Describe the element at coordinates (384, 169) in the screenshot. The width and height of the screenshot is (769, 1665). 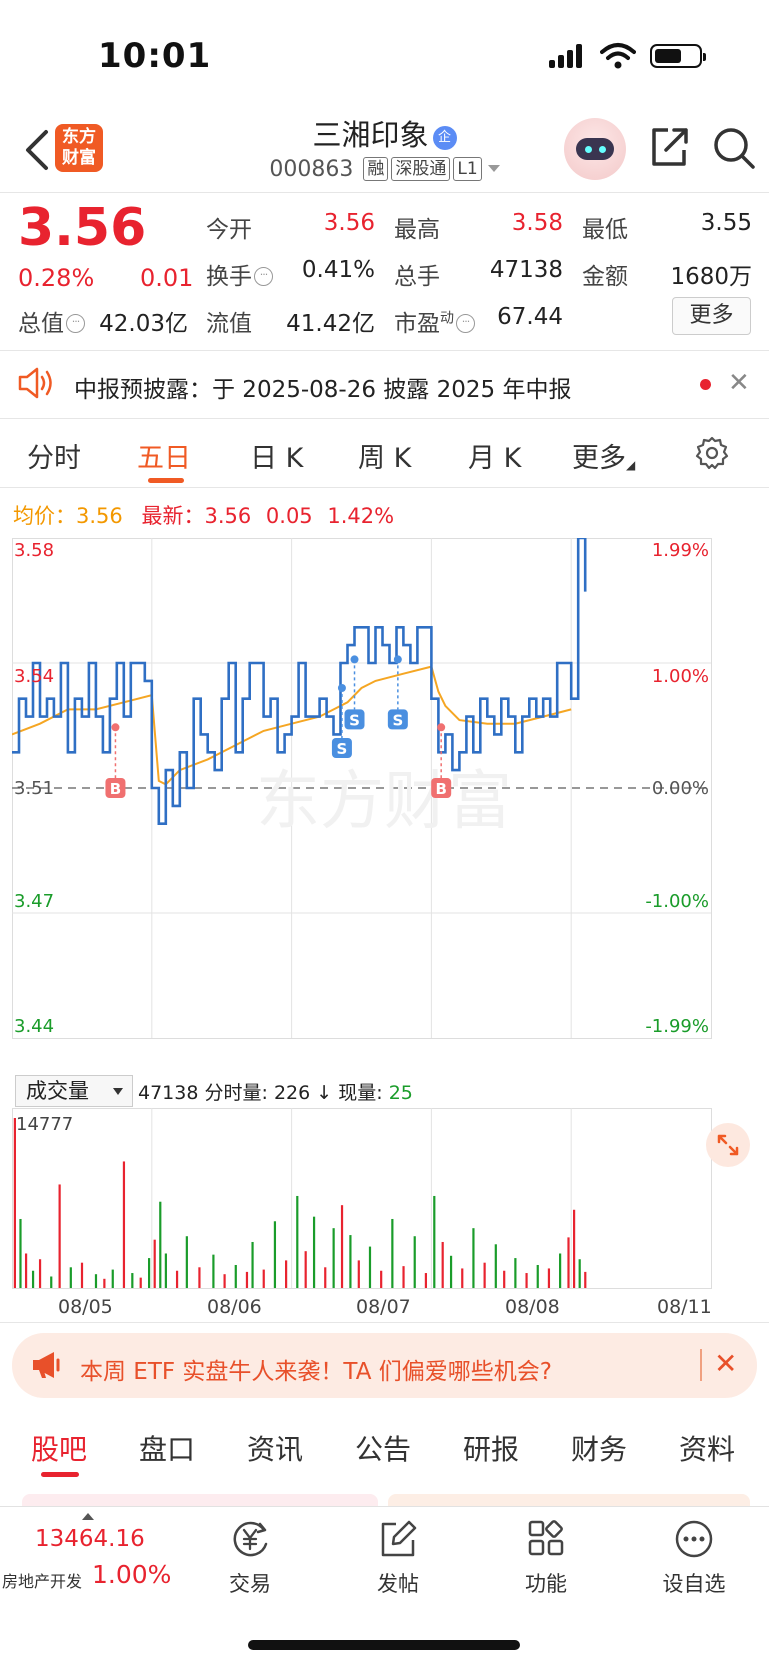
I see `stock-code-row: 000863 融深股通 L1` at that location.